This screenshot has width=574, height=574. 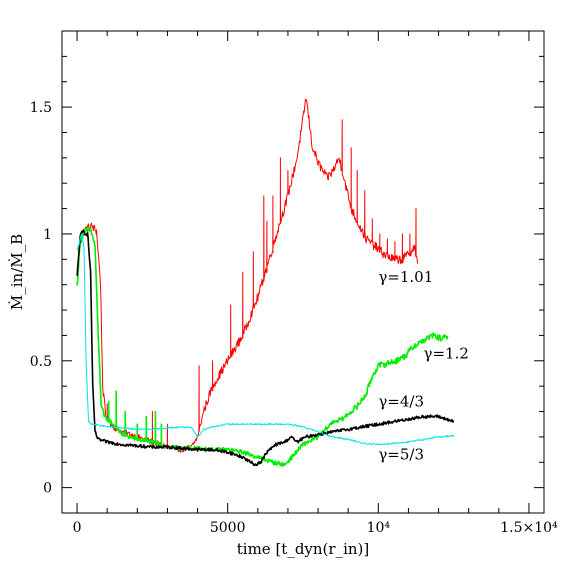 What do you see at coordinates (423, 366) in the screenshot?
I see `annotations: γ=1.01 γ=1.2 γ=4/3 γ=5/3` at bounding box center [423, 366].